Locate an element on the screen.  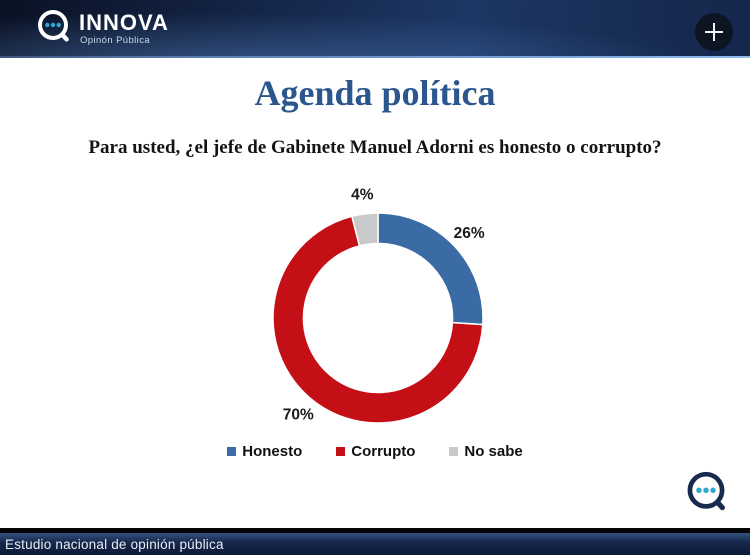
brand-subtitle: Opinón Pública is located at coordinates (115, 40).